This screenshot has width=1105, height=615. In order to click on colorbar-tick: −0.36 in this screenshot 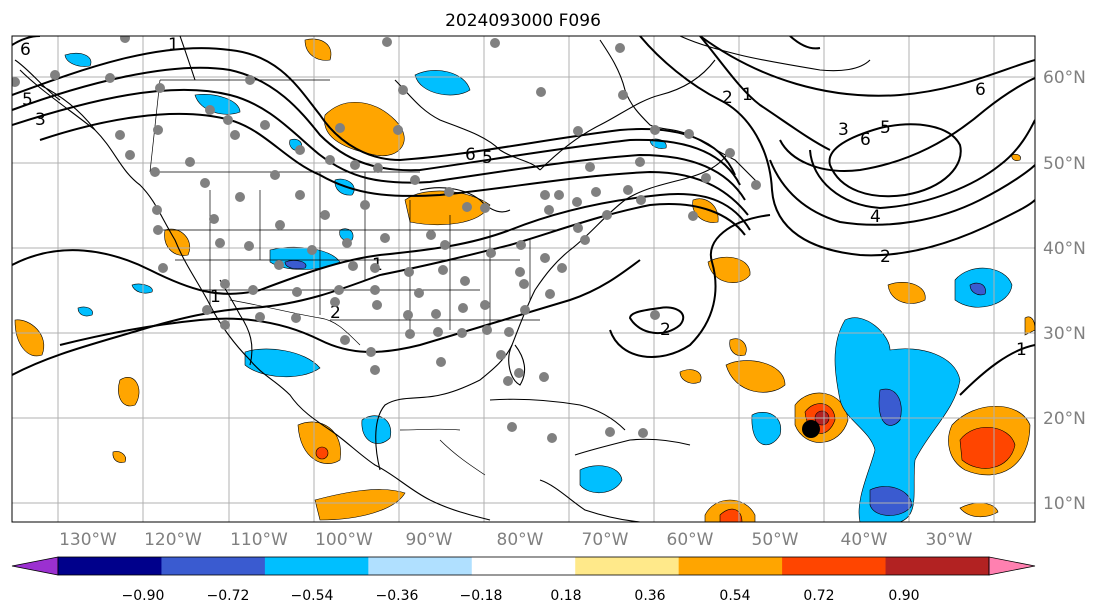, I will do `click(397, 596)`.